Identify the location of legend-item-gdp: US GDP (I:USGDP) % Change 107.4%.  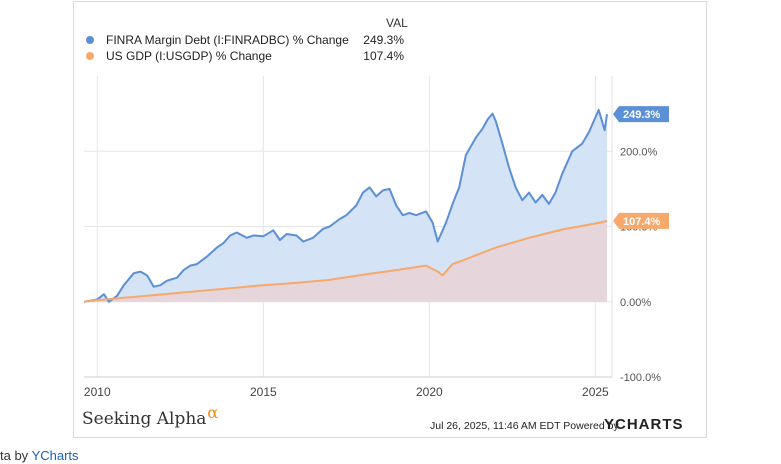
(251, 56).